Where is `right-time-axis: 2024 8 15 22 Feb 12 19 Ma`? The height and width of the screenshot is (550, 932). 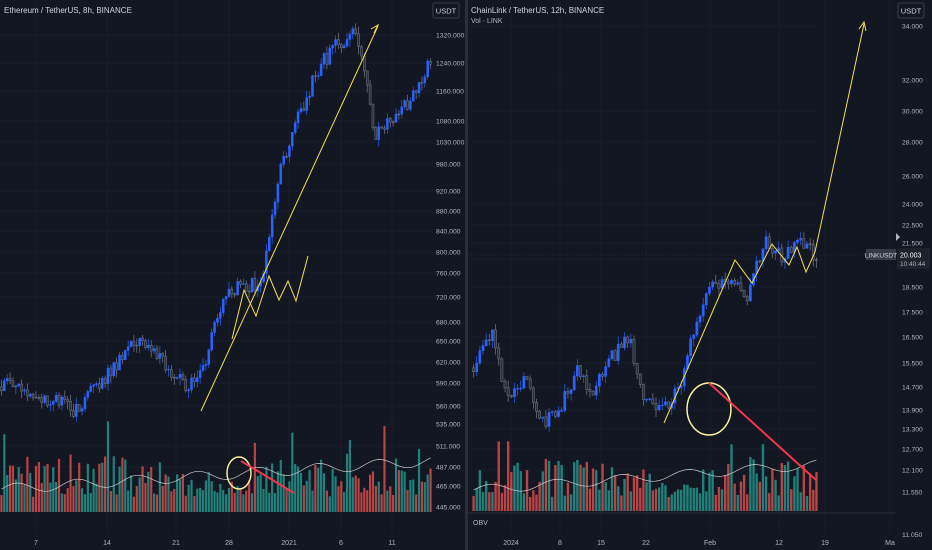
right-time-axis: 2024 8 15 22 Feb 12 19 Ma is located at coordinates (699, 543).